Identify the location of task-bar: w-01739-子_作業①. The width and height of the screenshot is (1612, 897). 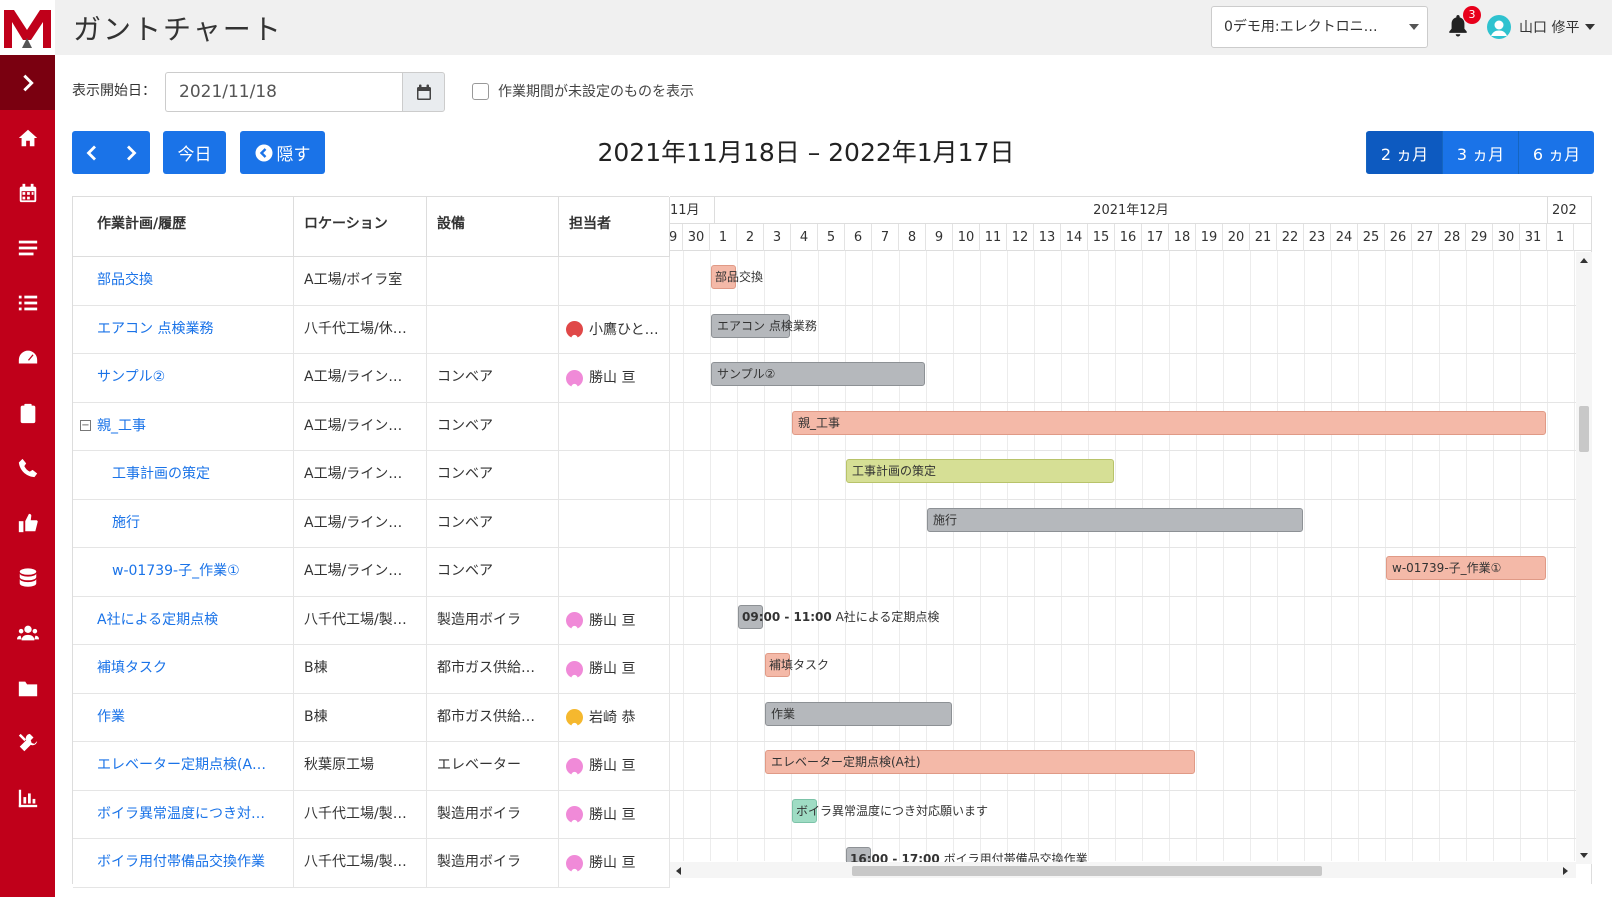
(1466, 568).